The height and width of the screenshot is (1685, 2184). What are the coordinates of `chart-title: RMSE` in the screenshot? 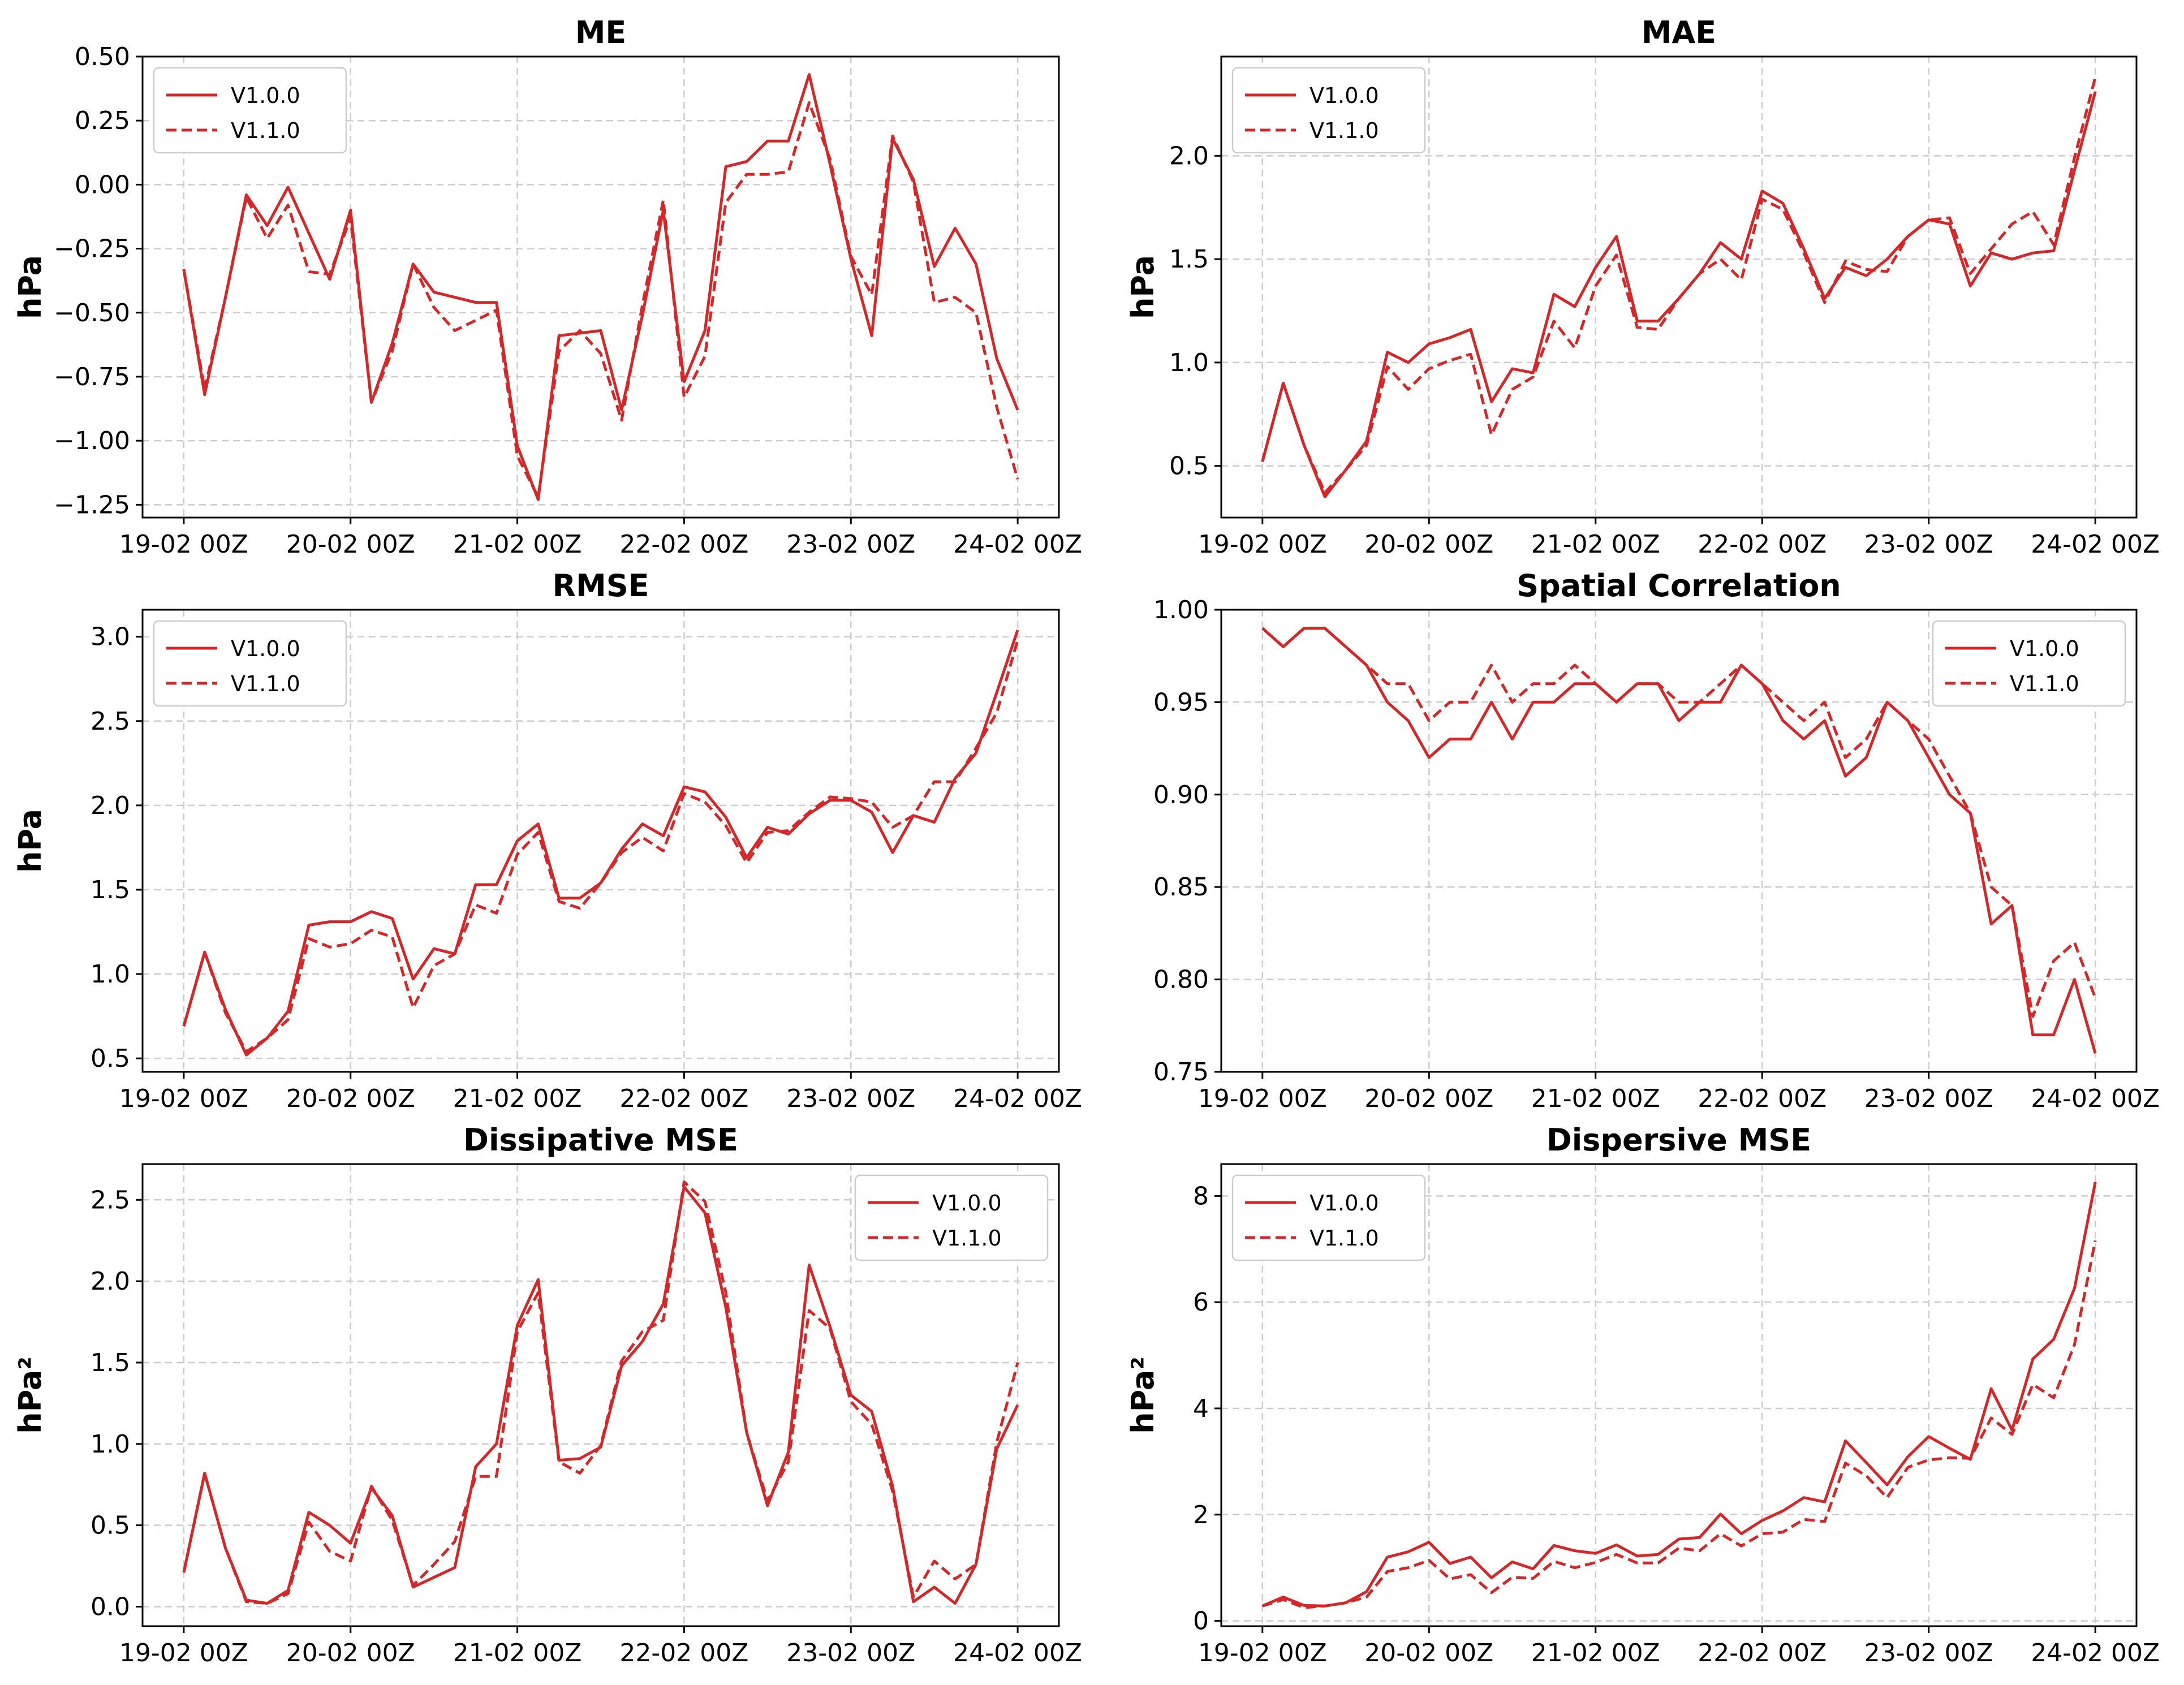 It's located at (600, 586).